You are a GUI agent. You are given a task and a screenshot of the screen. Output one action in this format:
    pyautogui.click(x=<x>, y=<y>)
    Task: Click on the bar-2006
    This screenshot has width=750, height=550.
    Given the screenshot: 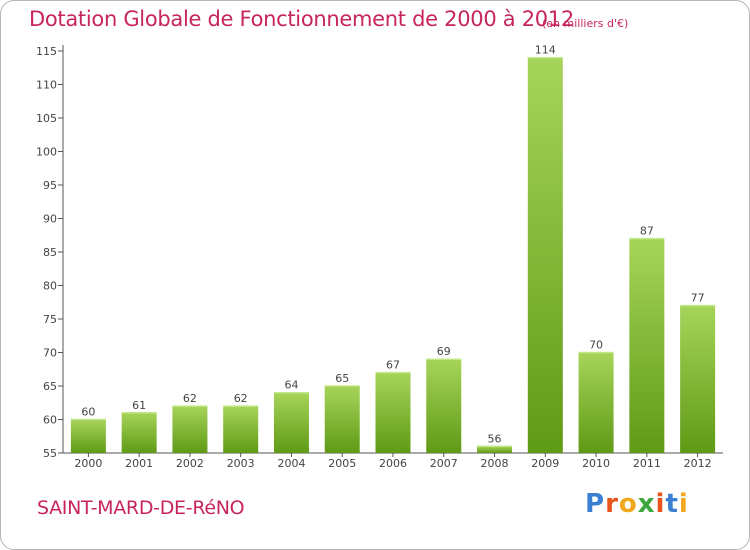 What is the action you would take?
    pyautogui.click(x=393, y=412)
    